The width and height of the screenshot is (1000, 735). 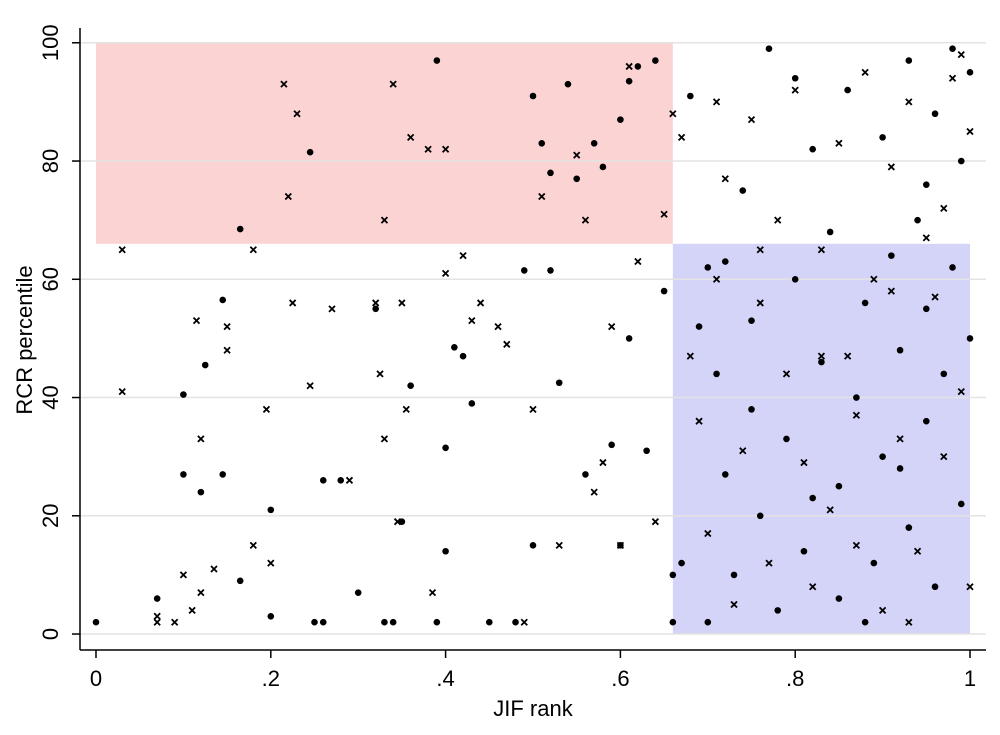 I want to click on x-tick-label: 0, so click(x=96, y=678).